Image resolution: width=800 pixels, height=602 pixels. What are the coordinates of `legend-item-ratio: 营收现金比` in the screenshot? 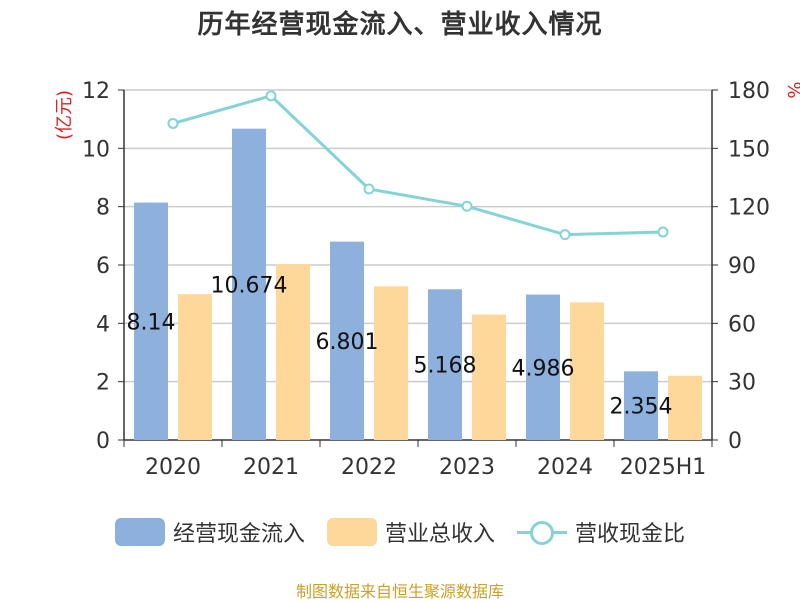 It's located at (601, 532).